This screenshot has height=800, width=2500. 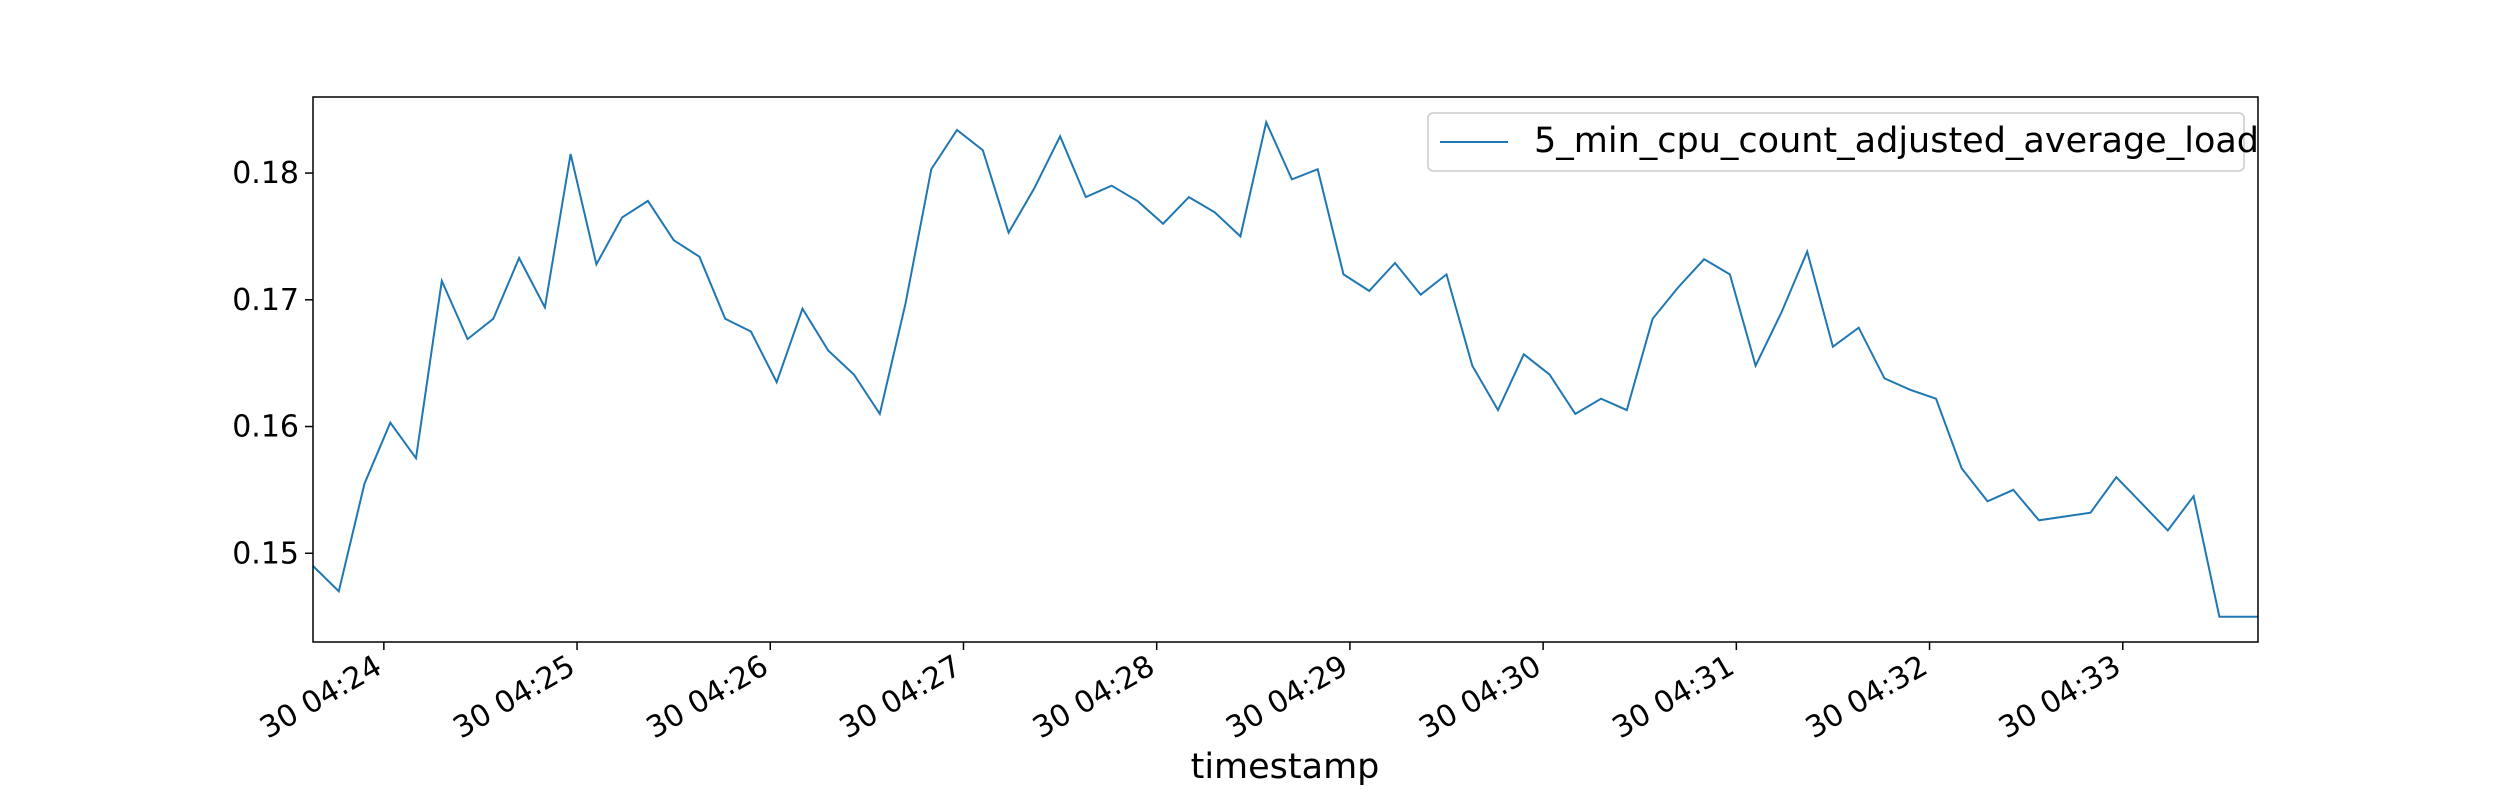 What do you see at coordinates (514, 697) in the screenshot?
I see `x-tick-label: 30 04:25` at bounding box center [514, 697].